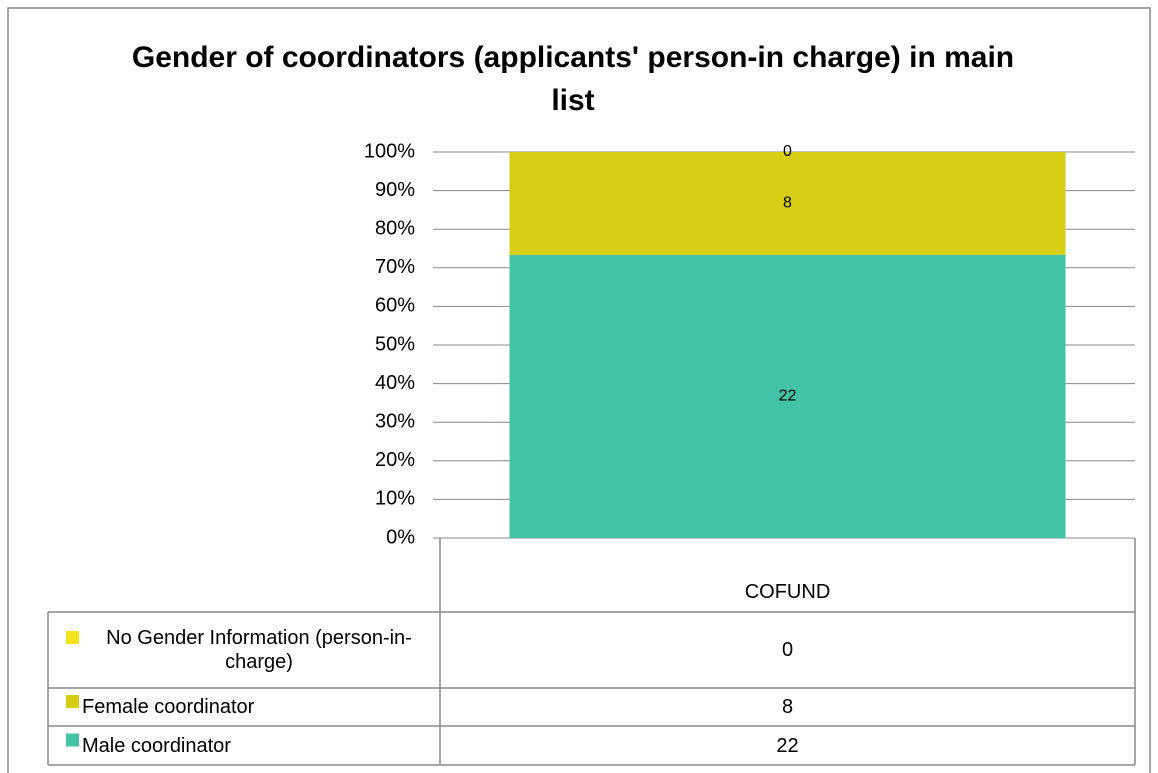 The height and width of the screenshot is (773, 1158). Describe the element at coordinates (787, 151) in the screenshot. I see `data-label: 0` at that location.